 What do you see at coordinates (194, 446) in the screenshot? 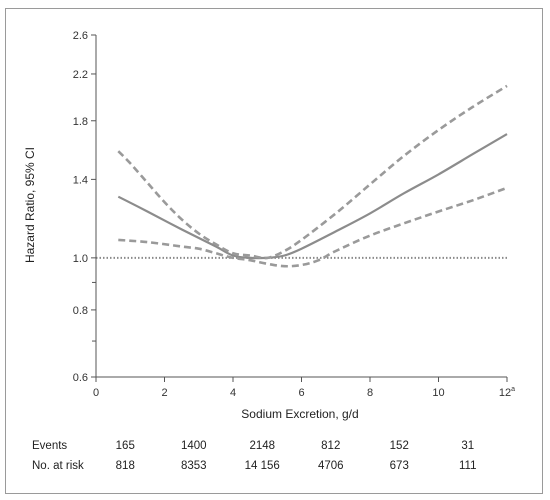
I see `events-value: 1400` at bounding box center [194, 446].